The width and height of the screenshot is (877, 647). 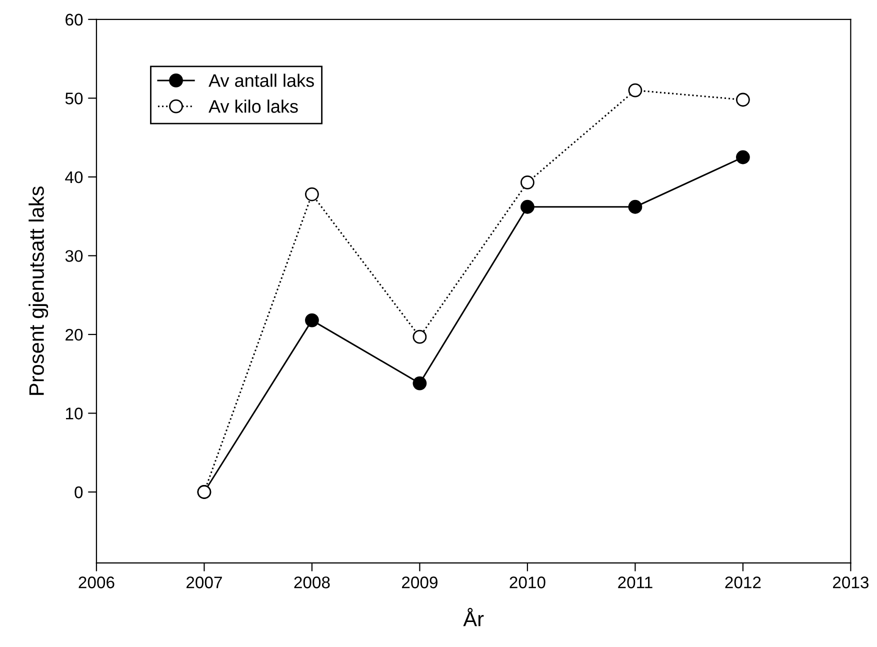 What do you see at coordinates (78, 492) in the screenshot?
I see `y-tick-label: 0` at bounding box center [78, 492].